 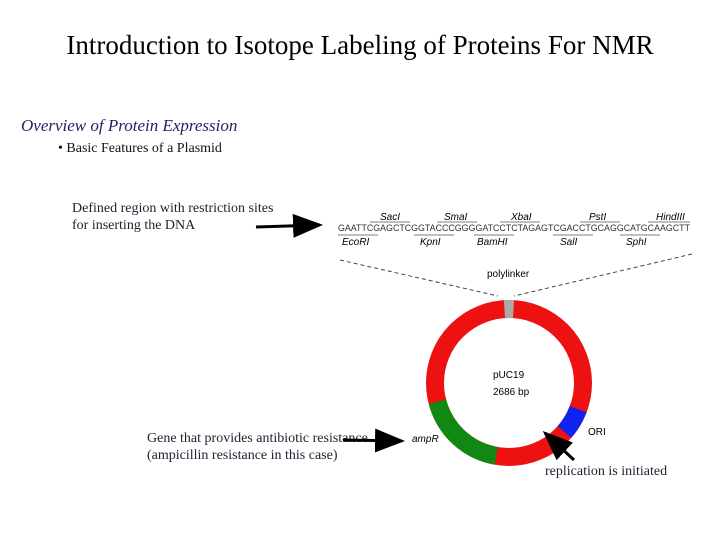 I want to click on zoom-line-left, so click(x=419, y=278).